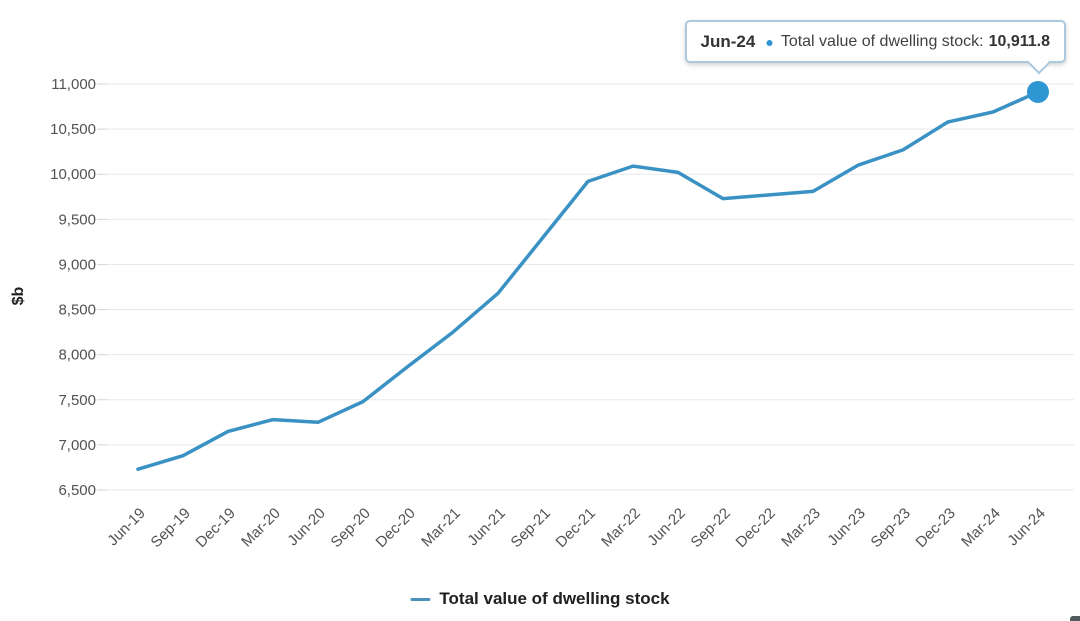  Describe the element at coordinates (396, 528) in the screenshot. I see `x-tick-label: Dec-20` at that location.